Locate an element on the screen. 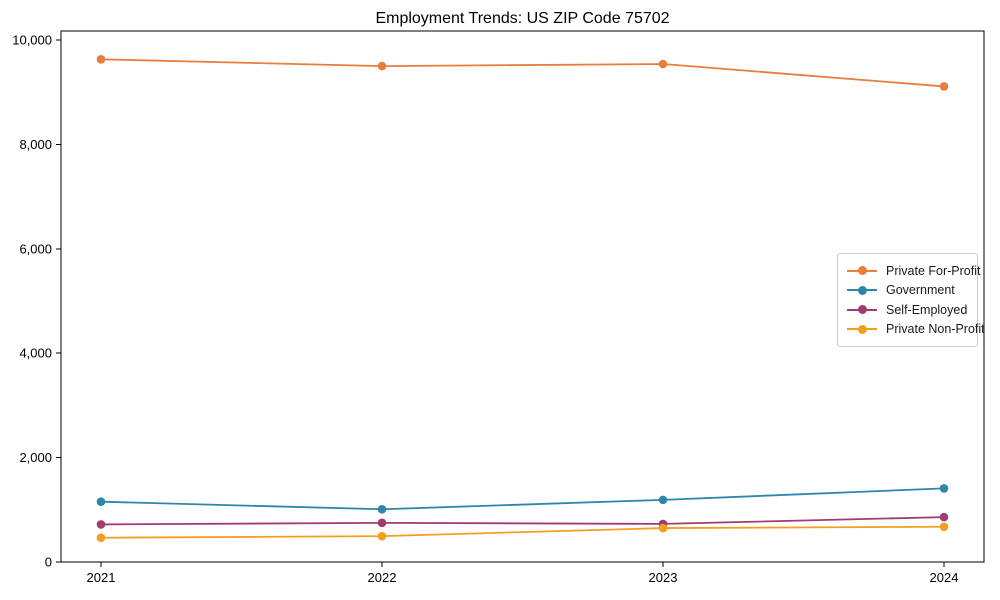  legend-label: Private For-Profit is located at coordinates (933, 270).